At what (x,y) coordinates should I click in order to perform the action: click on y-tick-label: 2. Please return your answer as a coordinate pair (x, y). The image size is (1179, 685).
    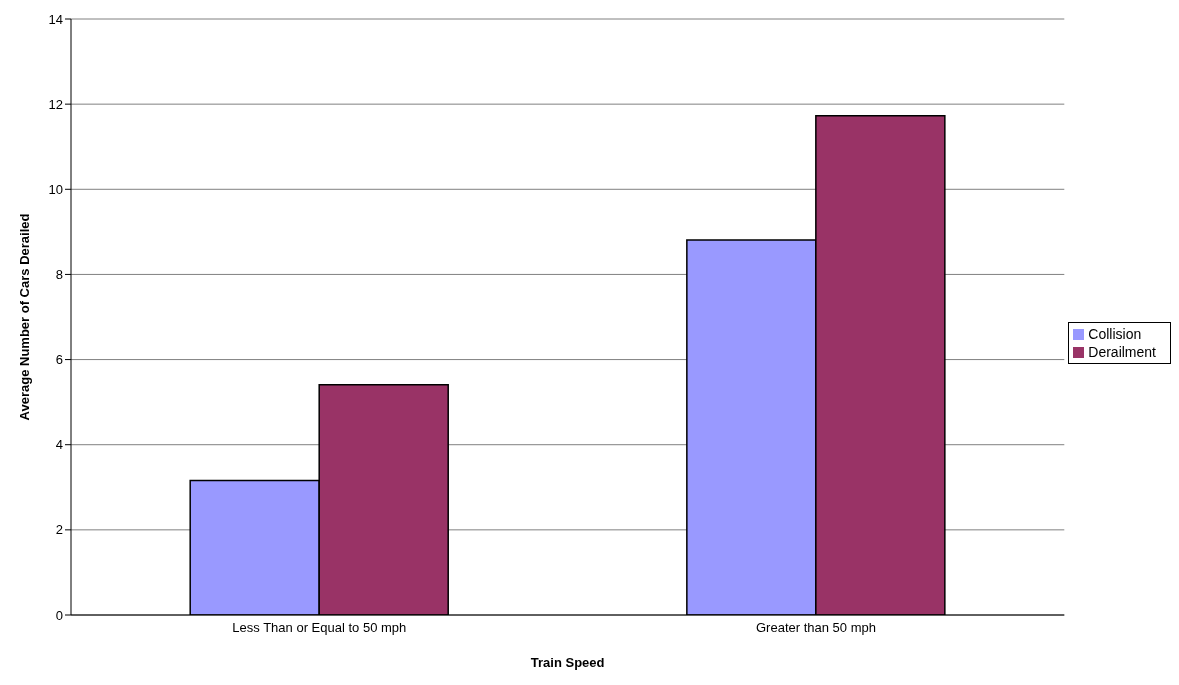
    Looking at the image, I should click on (59, 530).